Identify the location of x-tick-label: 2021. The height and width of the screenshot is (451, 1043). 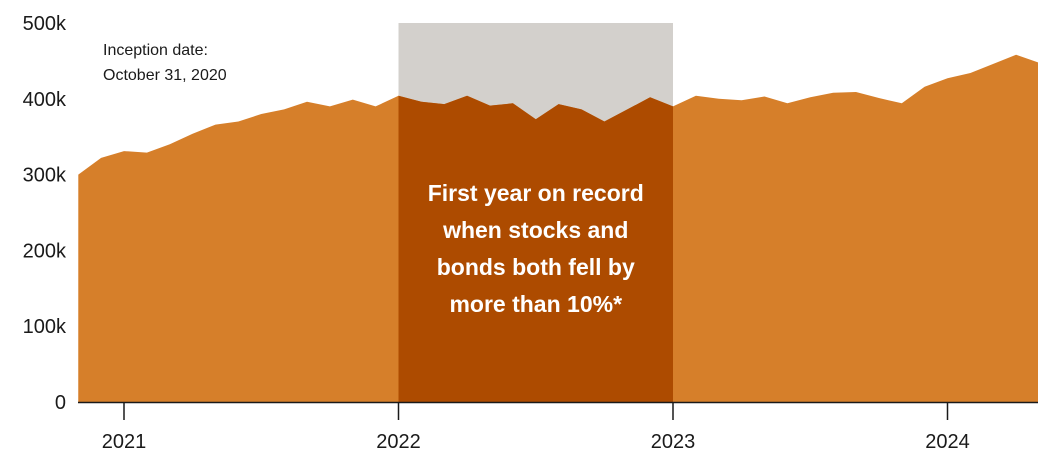
(124, 441).